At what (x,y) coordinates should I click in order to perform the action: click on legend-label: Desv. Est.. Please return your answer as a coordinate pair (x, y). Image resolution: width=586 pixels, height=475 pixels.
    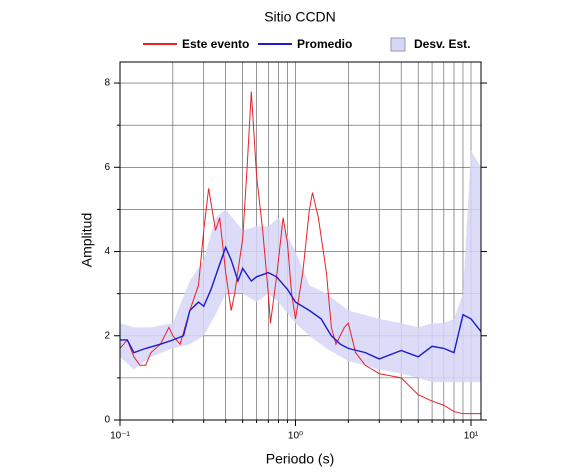
    Looking at the image, I should click on (442, 44).